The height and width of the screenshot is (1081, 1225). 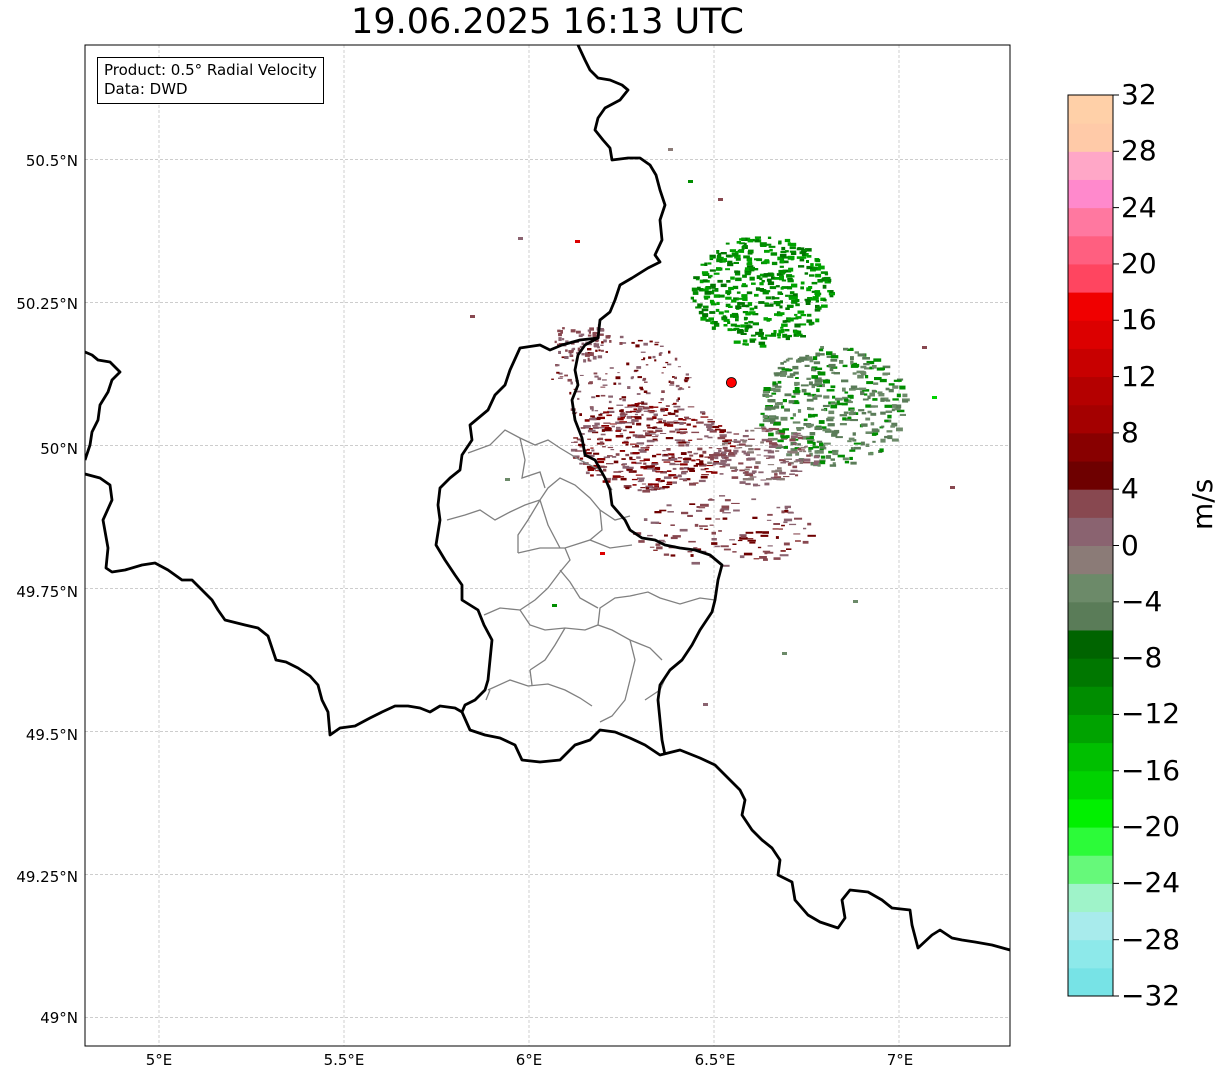 What do you see at coordinates (529, 1060) in the screenshot?
I see `lon-label-6: 6°E` at bounding box center [529, 1060].